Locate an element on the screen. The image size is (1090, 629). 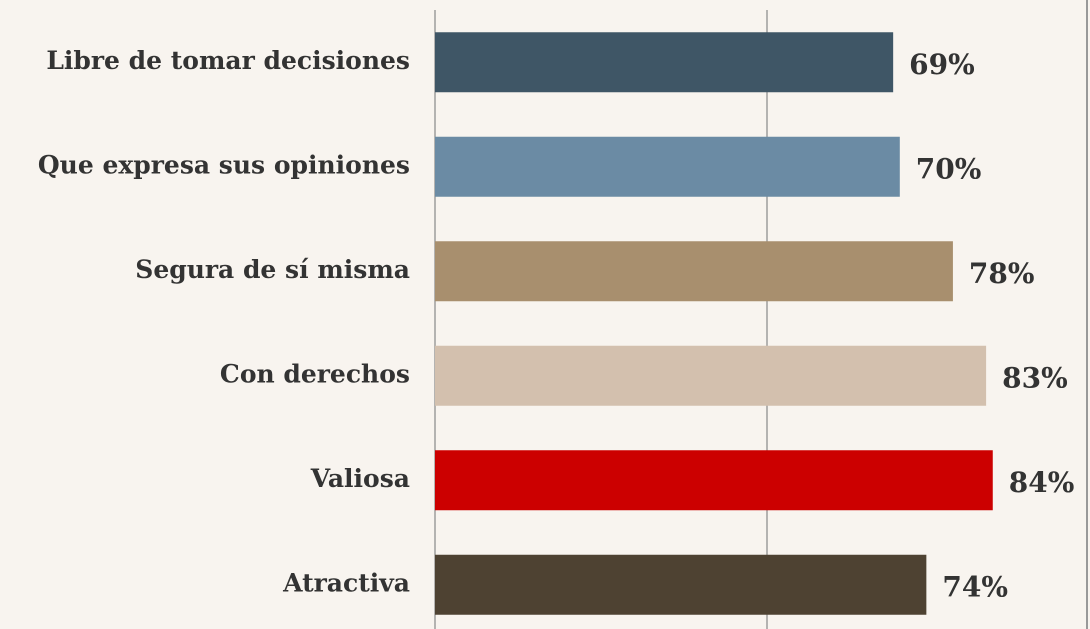
value-label: 70% is located at coordinates (949, 168).